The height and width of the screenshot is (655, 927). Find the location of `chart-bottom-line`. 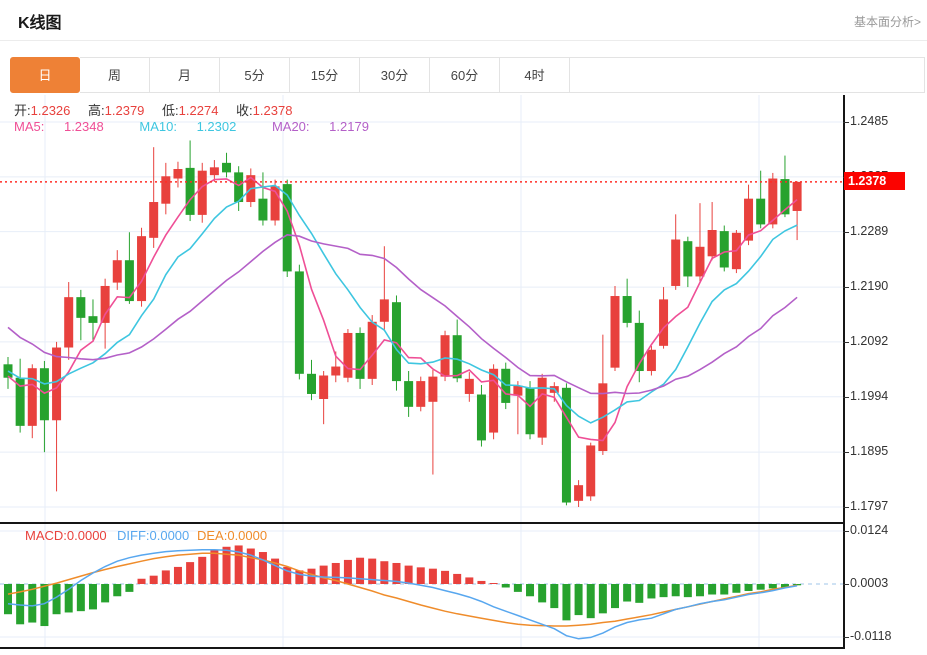

chart-bottom-line is located at coordinates (422, 648).